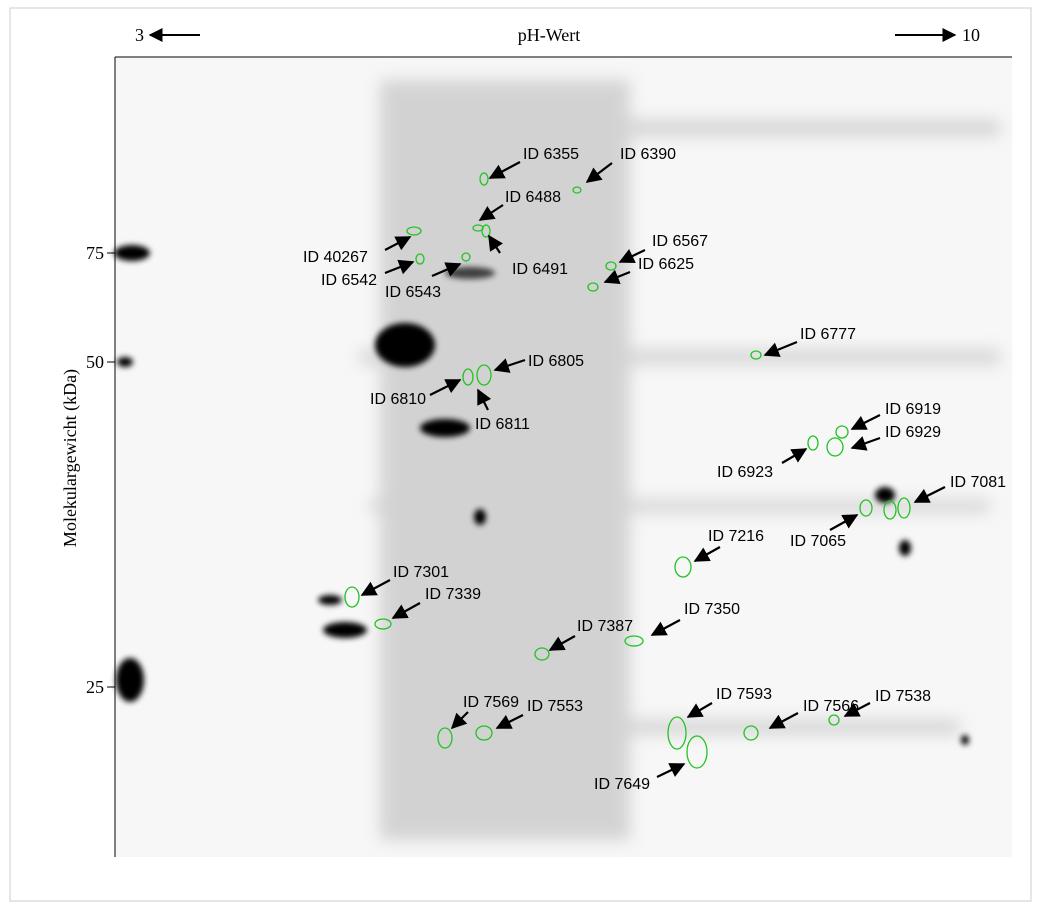 The image size is (1041, 908). What do you see at coordinates (818, 541) in the screenshot?
I see `spot-label: ID 7065` at bounding box center [818, 541].